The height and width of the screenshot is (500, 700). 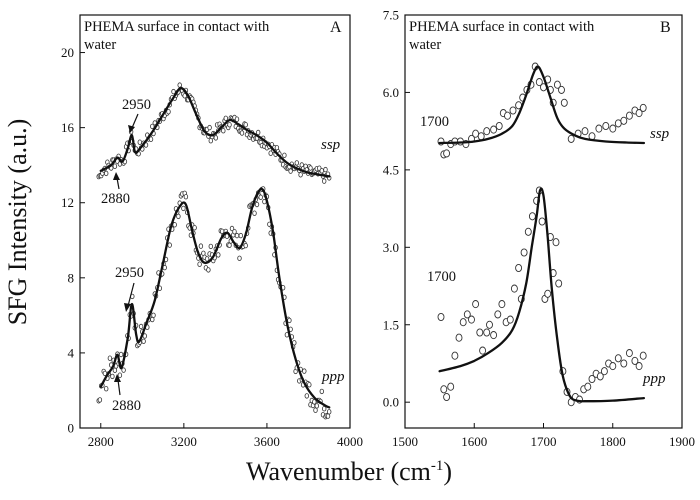 What do you see at coordinates (67, 52) in the screenshot?
I see `a-ytick-label: 20` at bounding box center [67, 52].